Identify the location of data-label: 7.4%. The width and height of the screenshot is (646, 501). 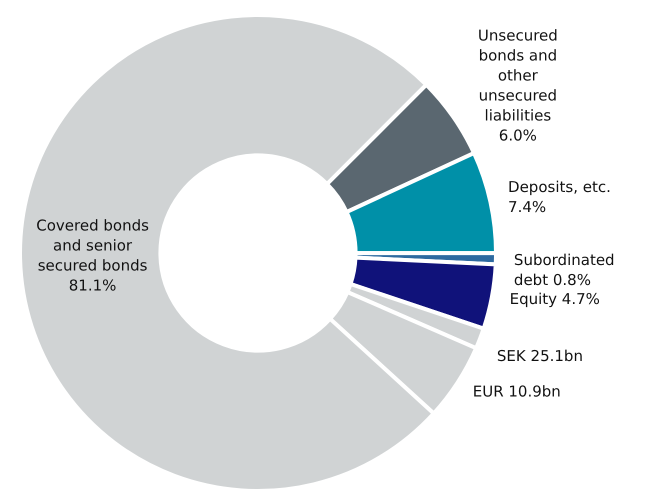
(527, 207).